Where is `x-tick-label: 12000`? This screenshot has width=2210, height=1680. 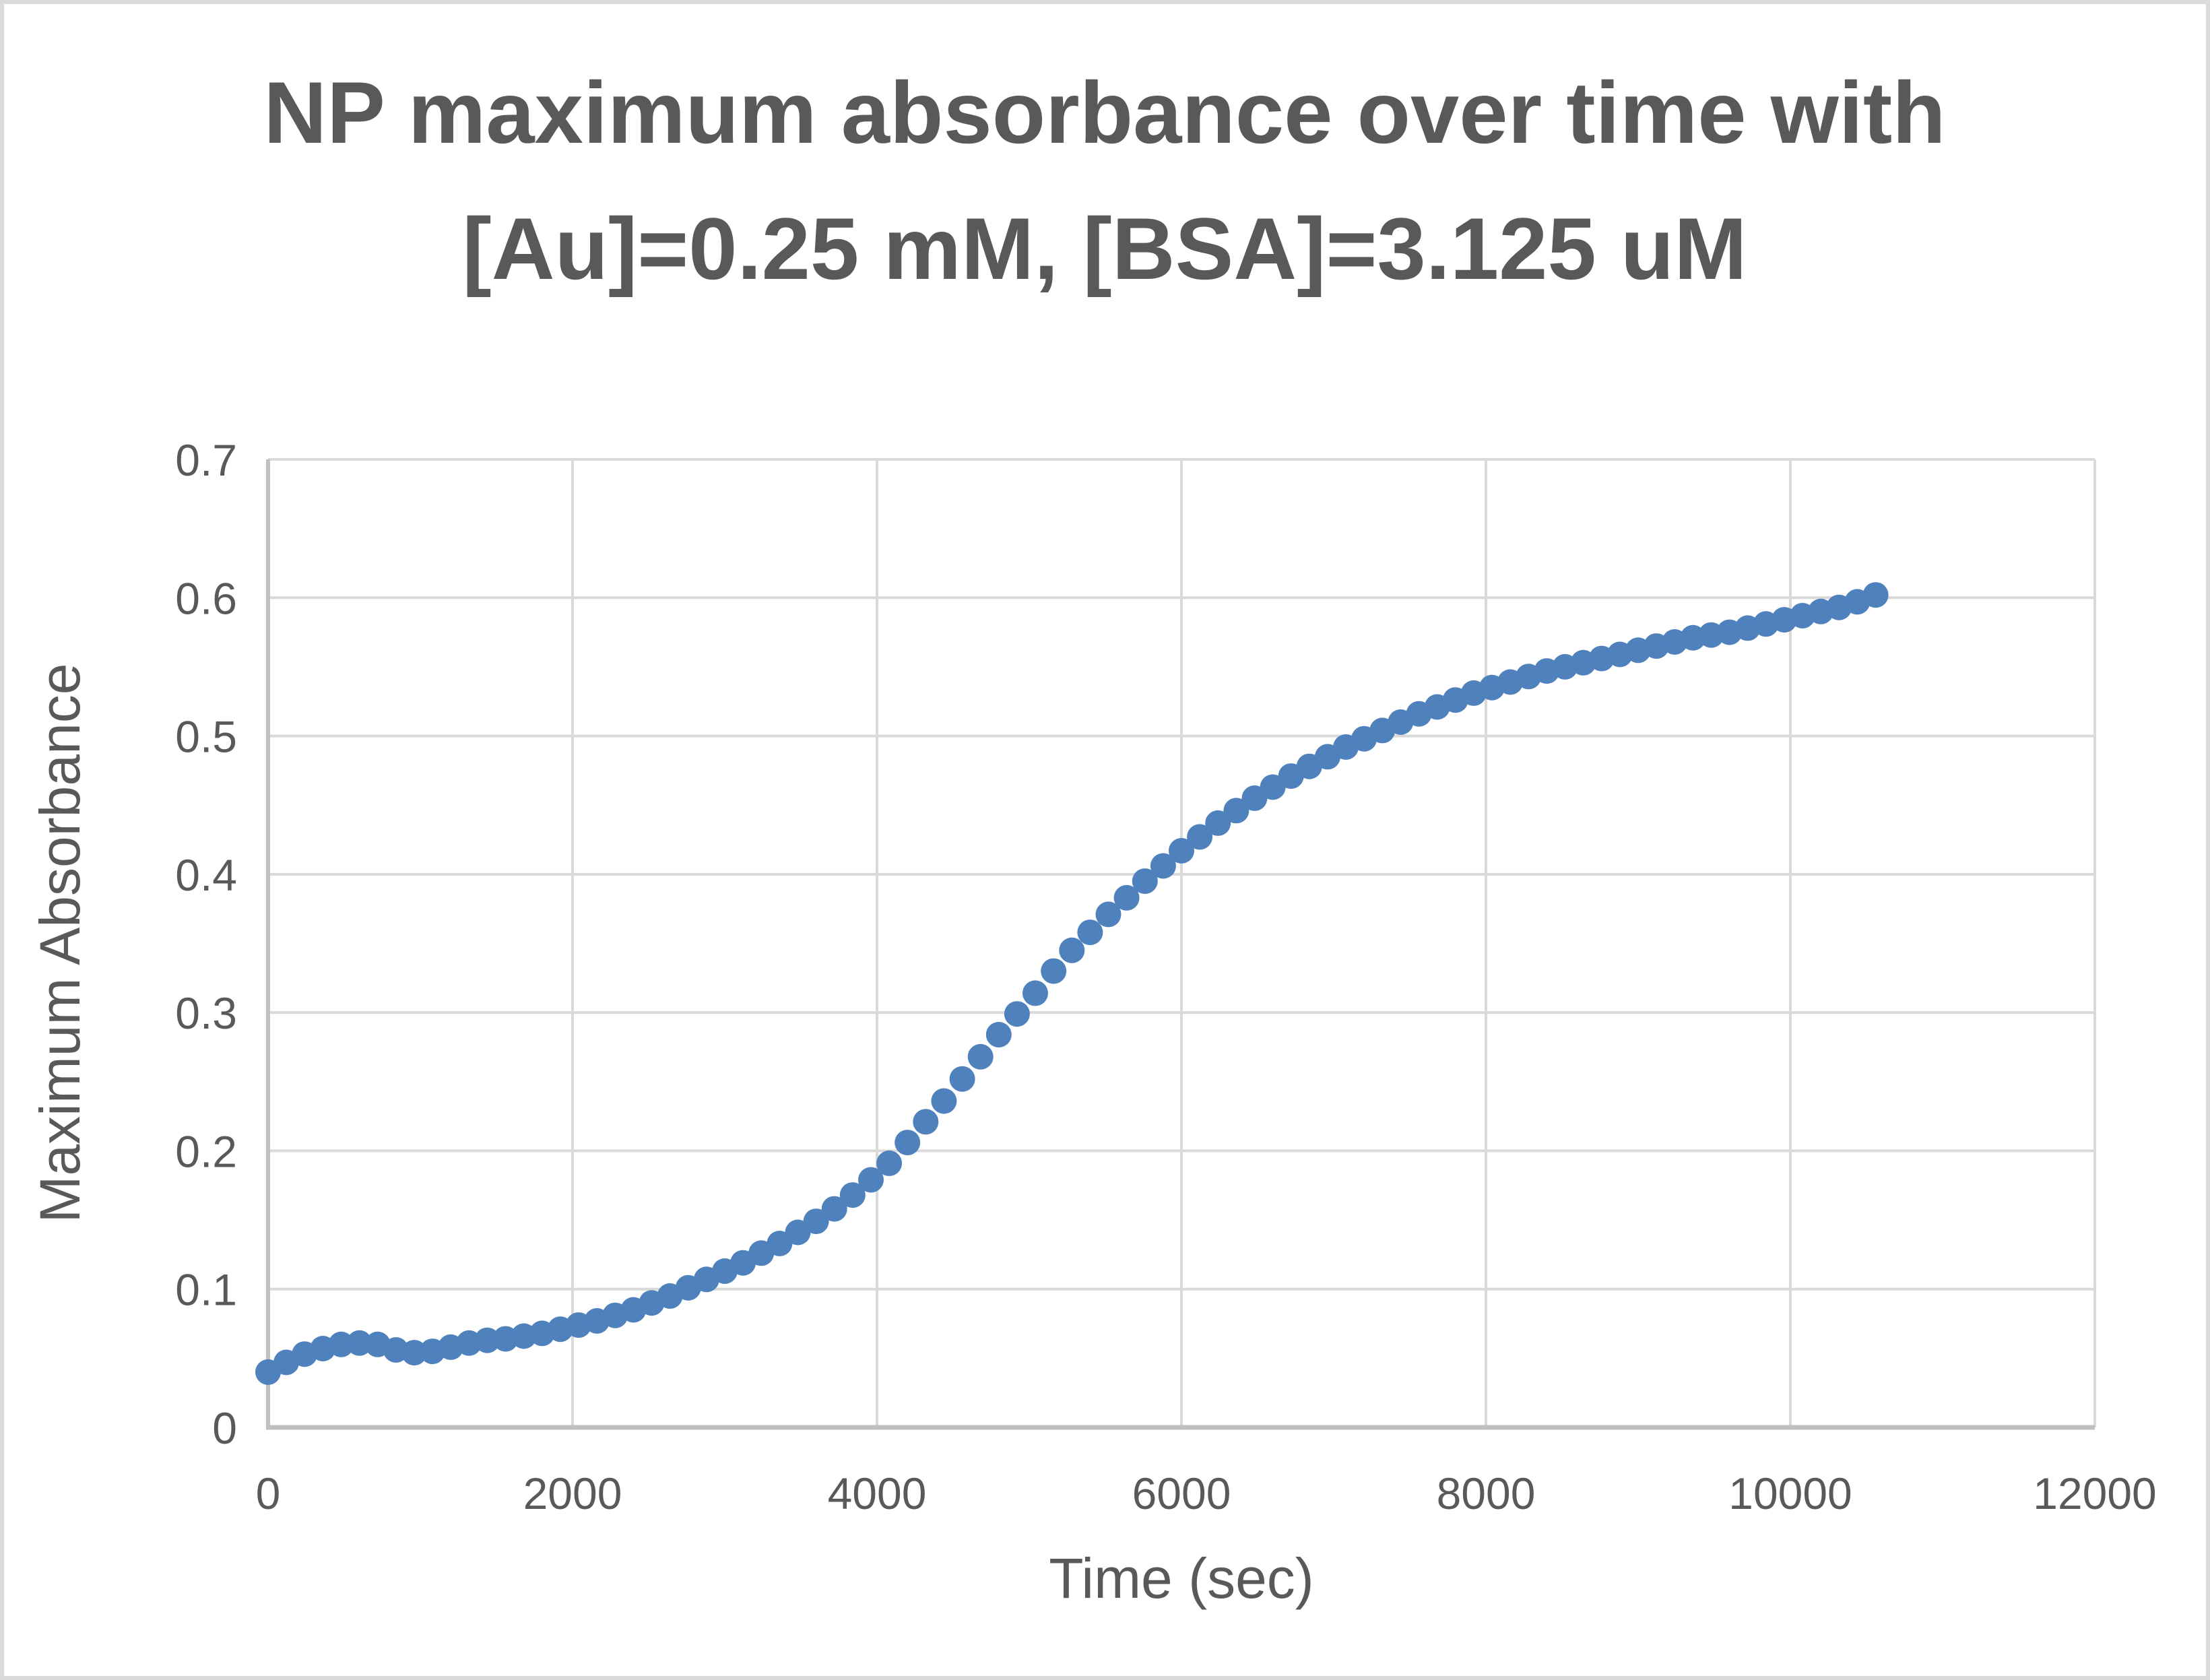
x-tick-label: 12000 is located at coordinates (2095, 1493).